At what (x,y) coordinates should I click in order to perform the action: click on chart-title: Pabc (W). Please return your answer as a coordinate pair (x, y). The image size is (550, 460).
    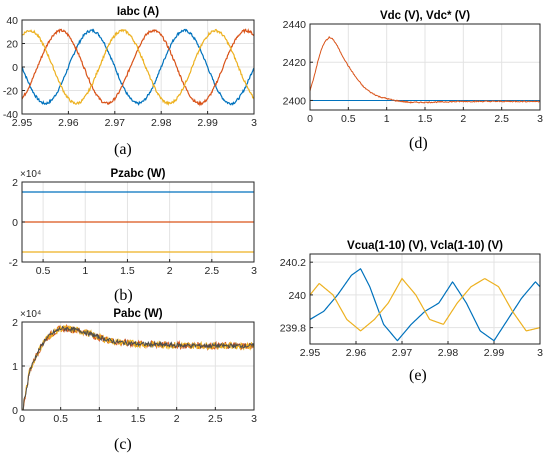
    Looking at the image, I should click on (137, 314).